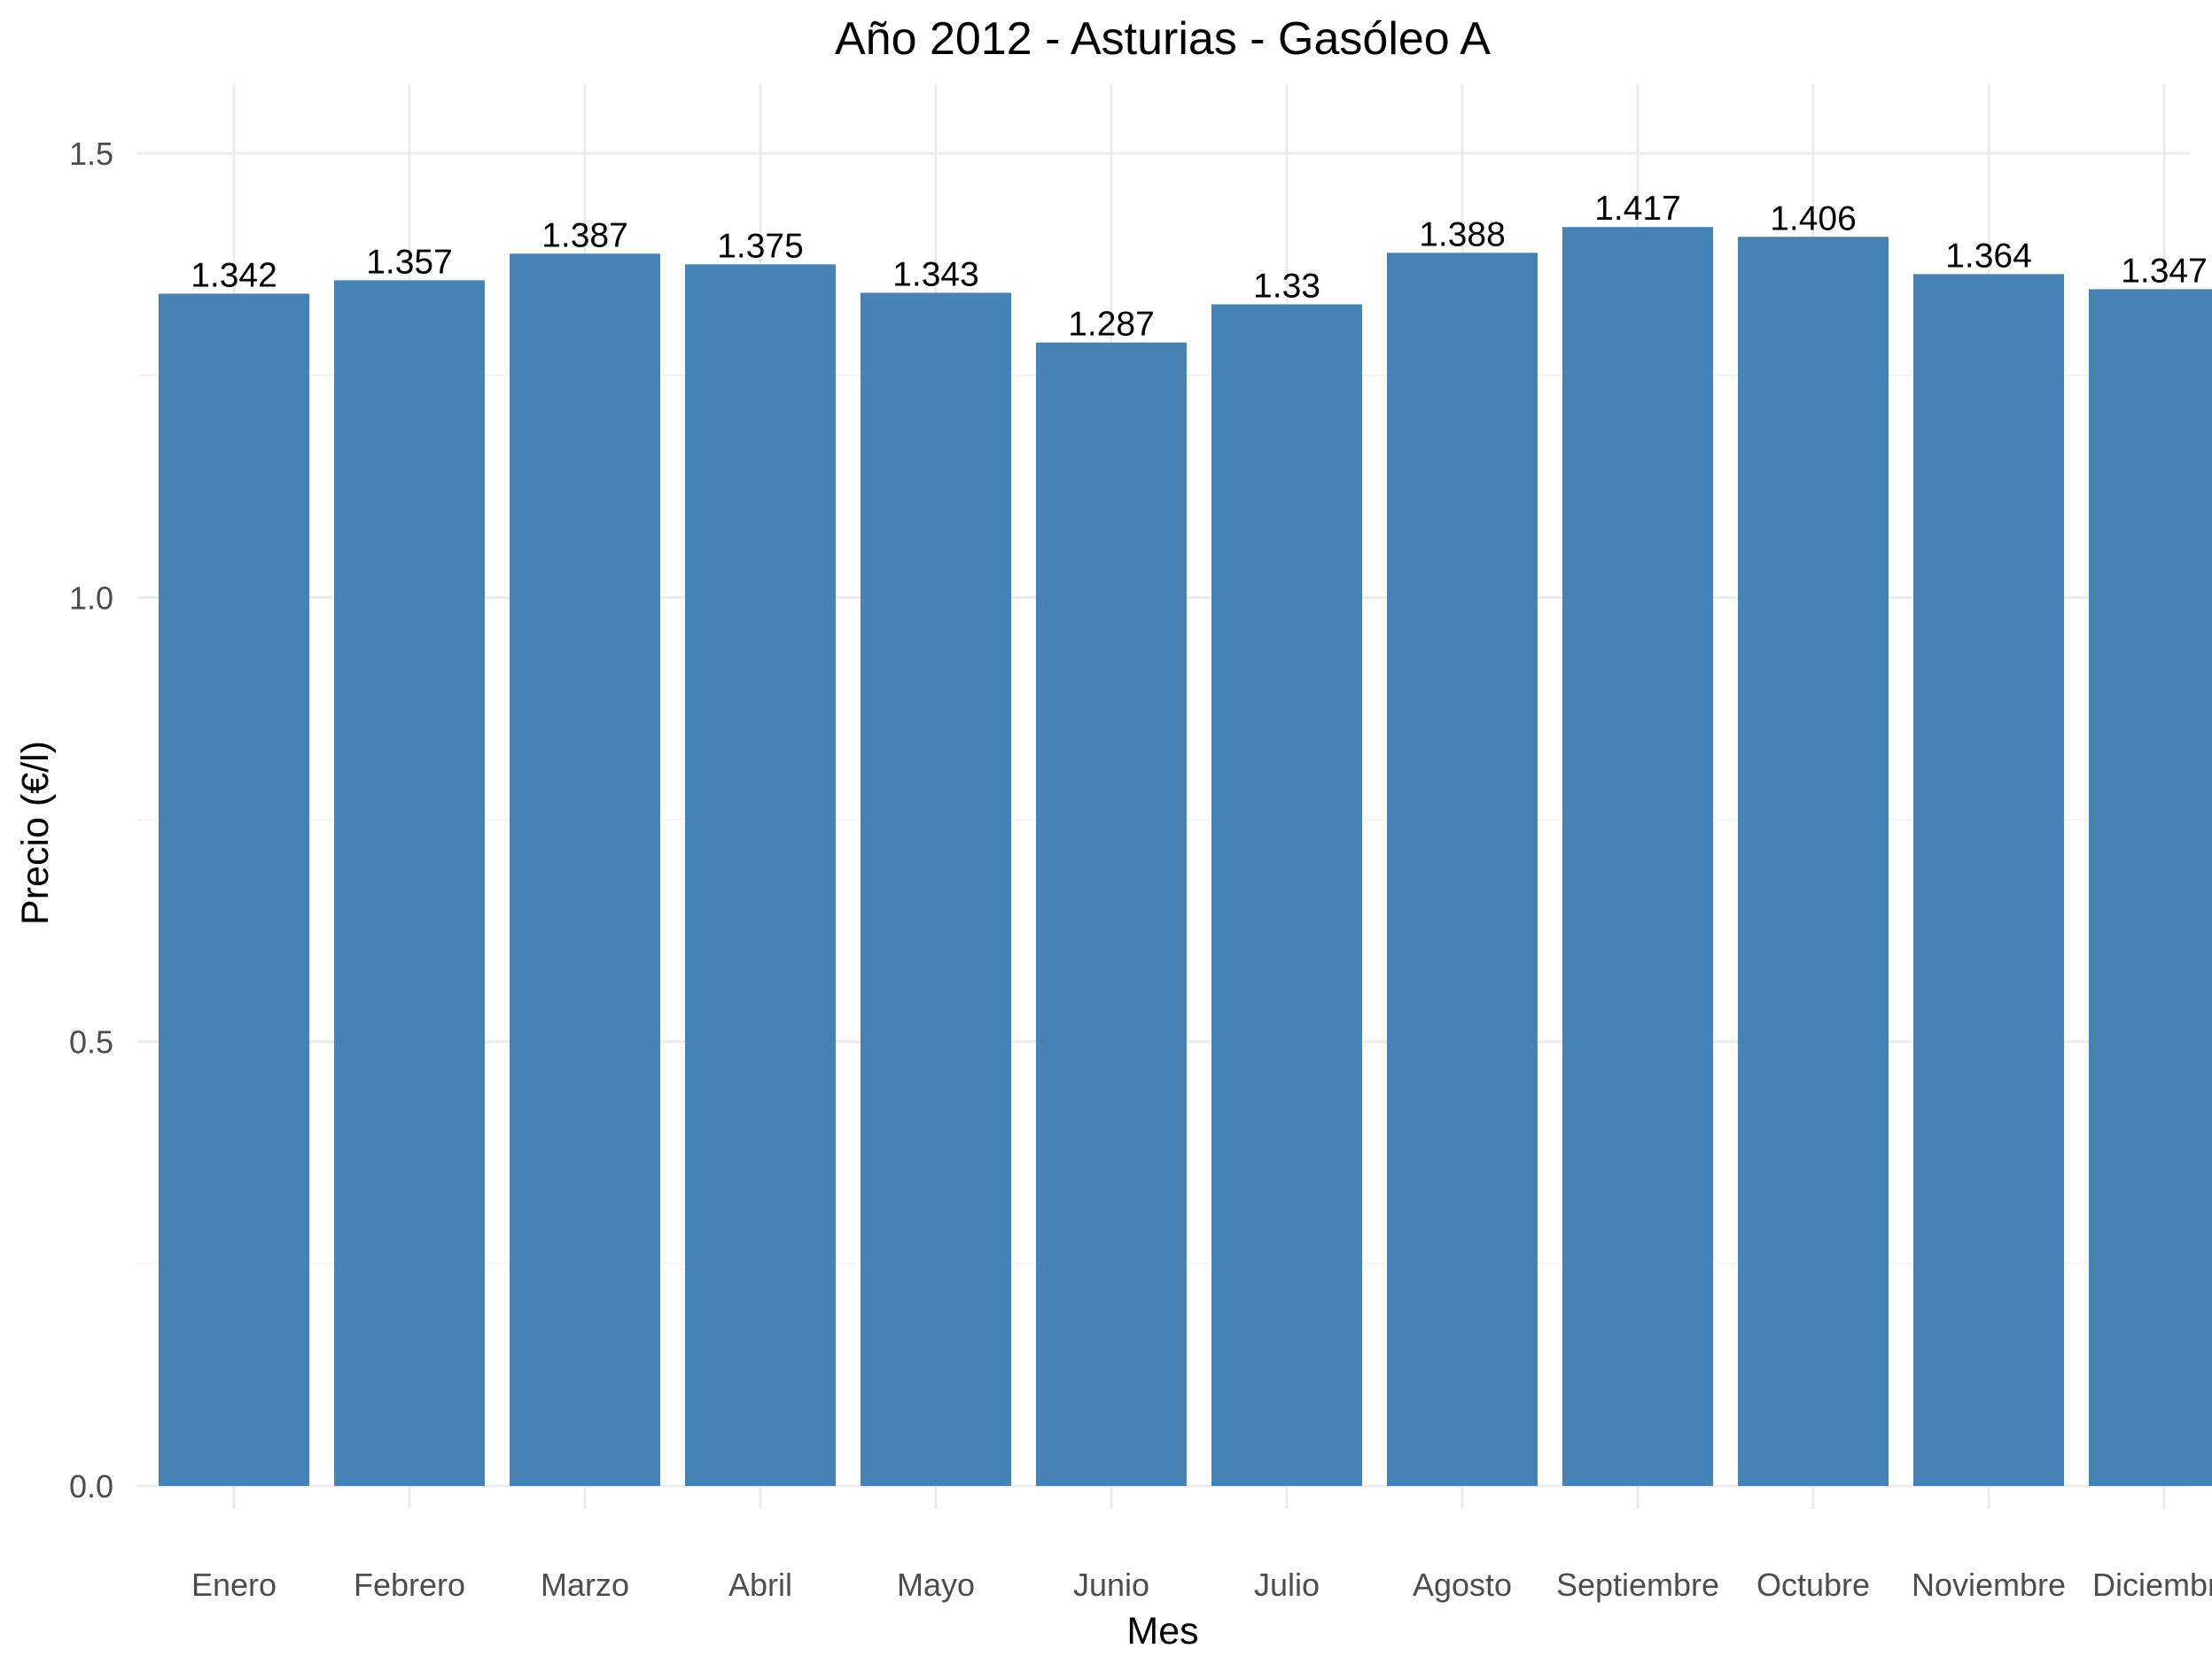 Image resolution: width=2212 pixels, height=1672 pixels. Describe the element at coordinates (935, 274) in the screenshot. I see `data-label: 1.343` at that location.